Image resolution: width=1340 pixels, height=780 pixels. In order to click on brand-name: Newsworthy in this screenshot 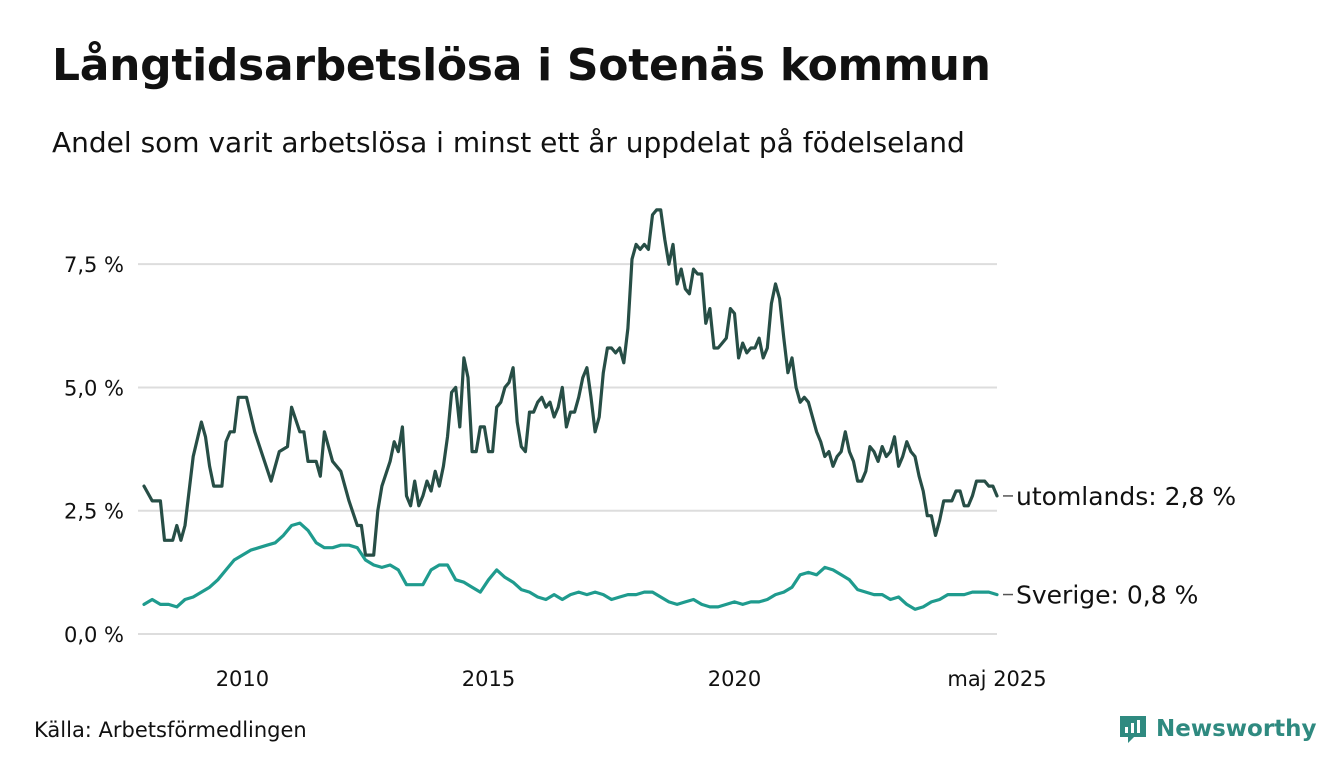, I will do `click(1236, 729)`.